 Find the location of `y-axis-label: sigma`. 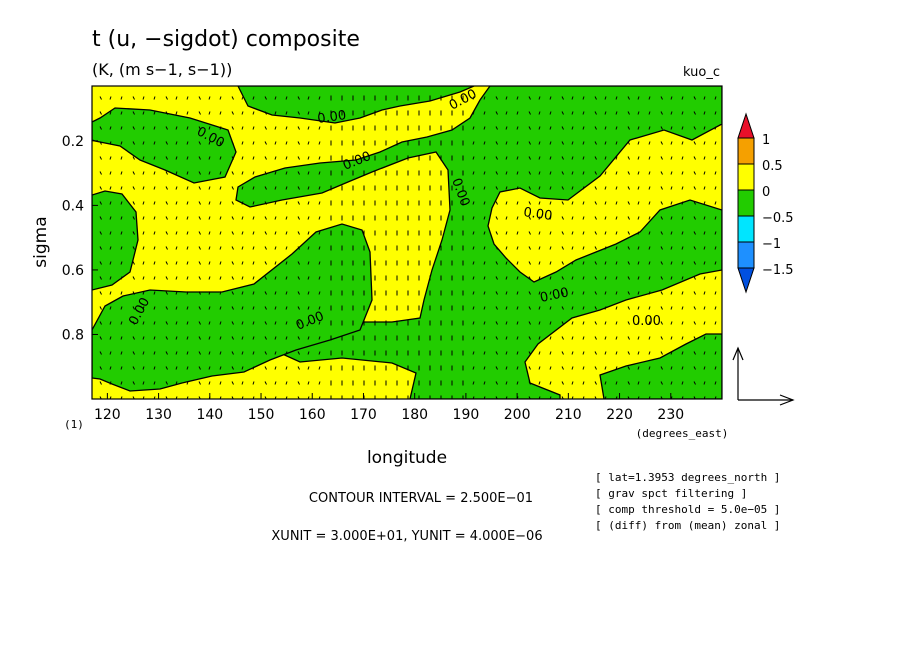

y-axis-label: sigma is located at coordinates (41, 241).